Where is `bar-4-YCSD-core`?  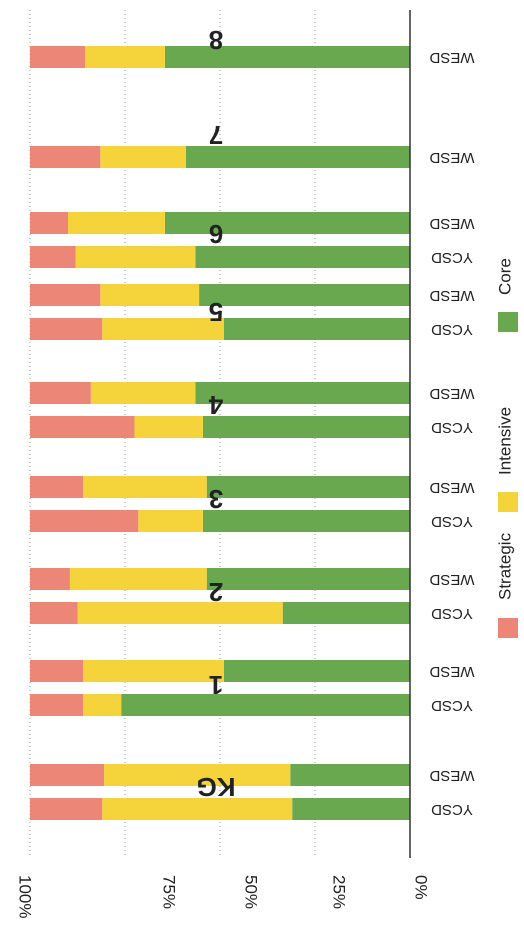
bar-4-YCSD-core is located at coordinates (306, 427).